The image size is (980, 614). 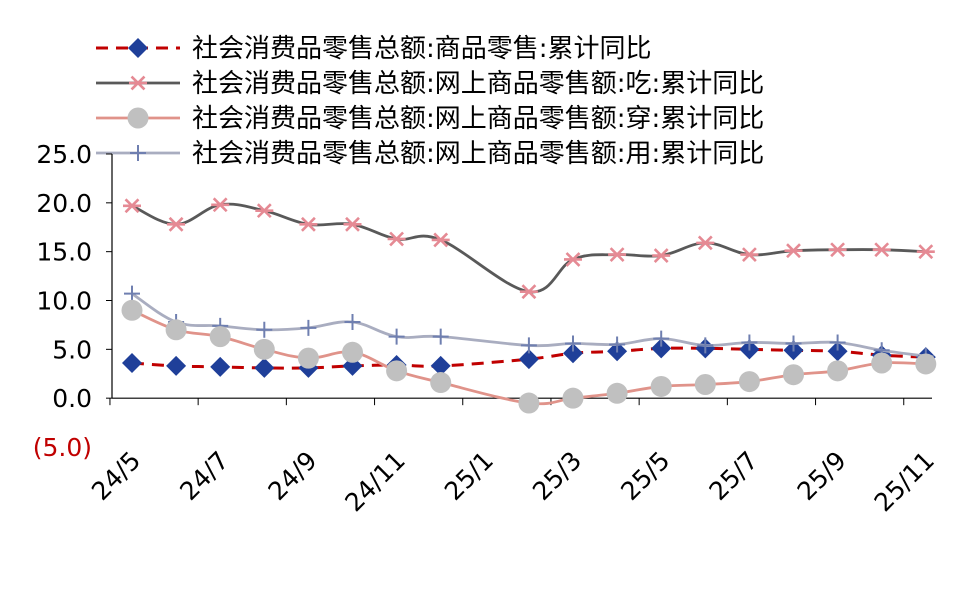 I want to click on x-tick-label: 25/1, so click(x=469, y=476).